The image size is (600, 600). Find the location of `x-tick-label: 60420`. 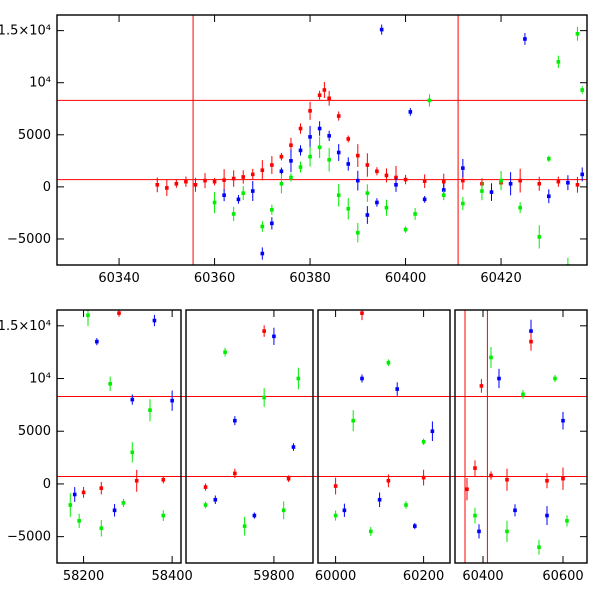

x-tick-label: 60420 is located at coordinates (500, 278).